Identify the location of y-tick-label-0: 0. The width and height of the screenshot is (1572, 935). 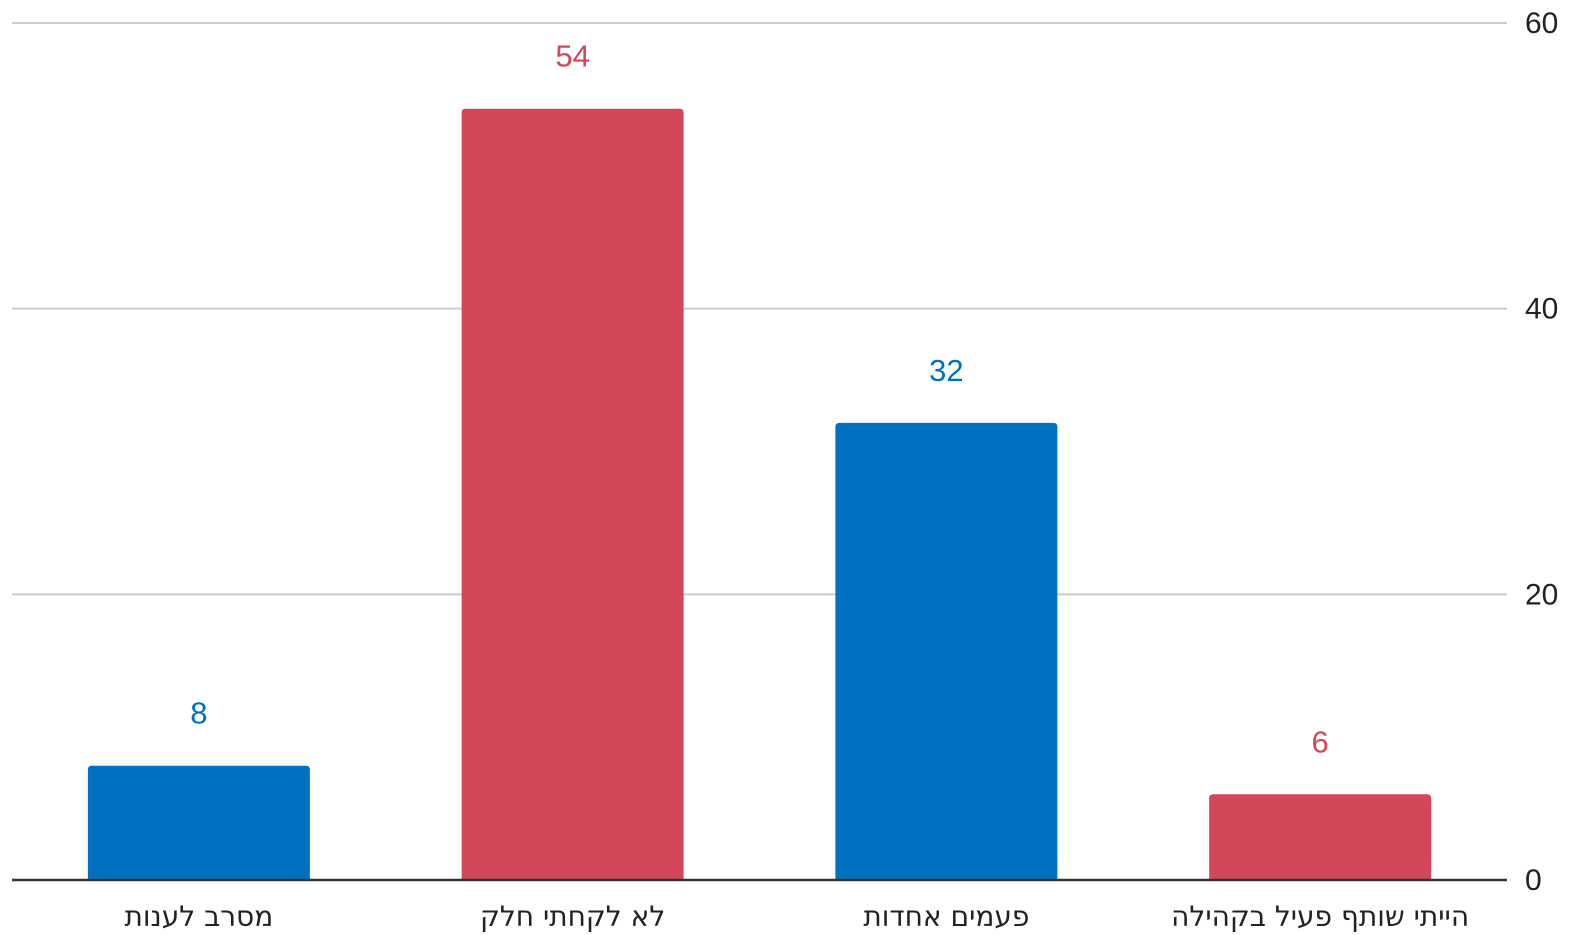
(1533, 880).